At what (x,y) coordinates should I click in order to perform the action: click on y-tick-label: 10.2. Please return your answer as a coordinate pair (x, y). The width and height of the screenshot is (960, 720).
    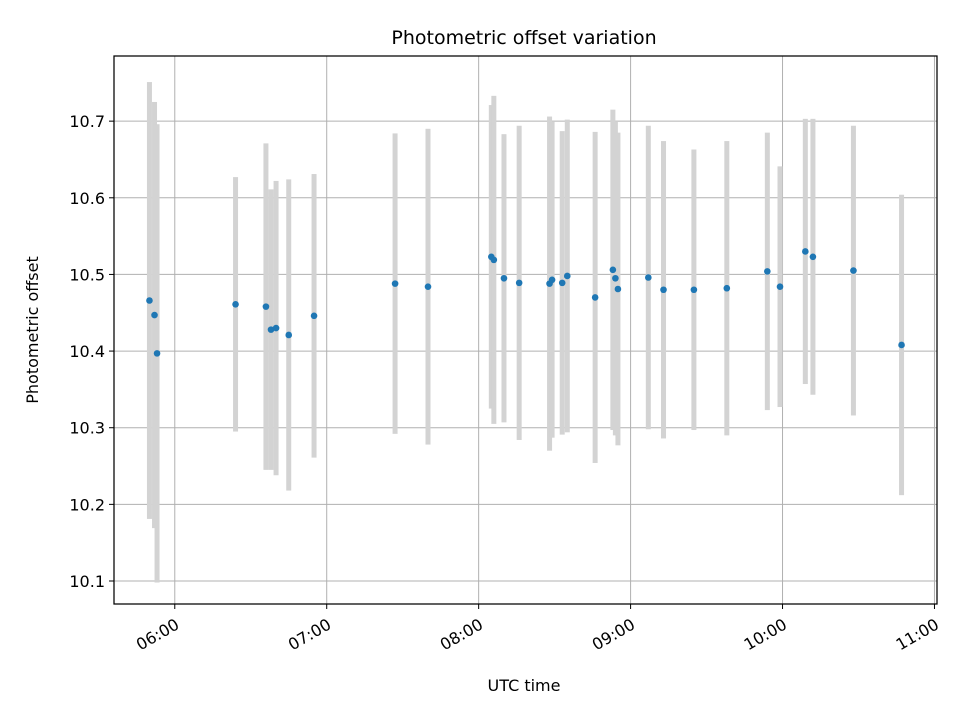
    Looking at the image, I should click on (87, 504).